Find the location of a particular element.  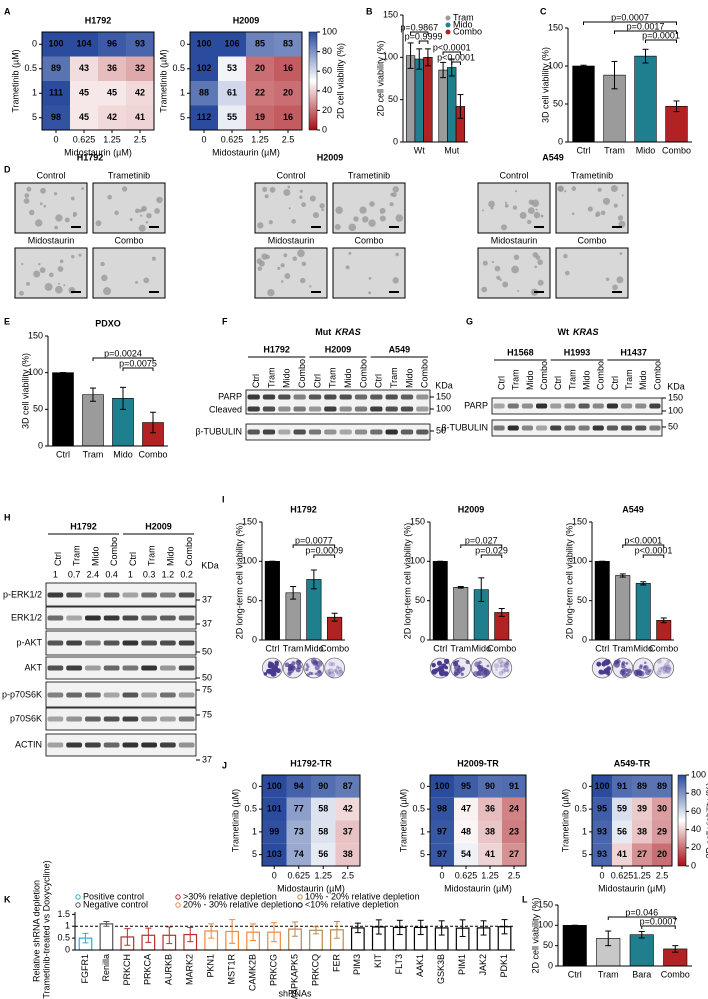

cell-label: 100 is located at coordinates (274, 786).